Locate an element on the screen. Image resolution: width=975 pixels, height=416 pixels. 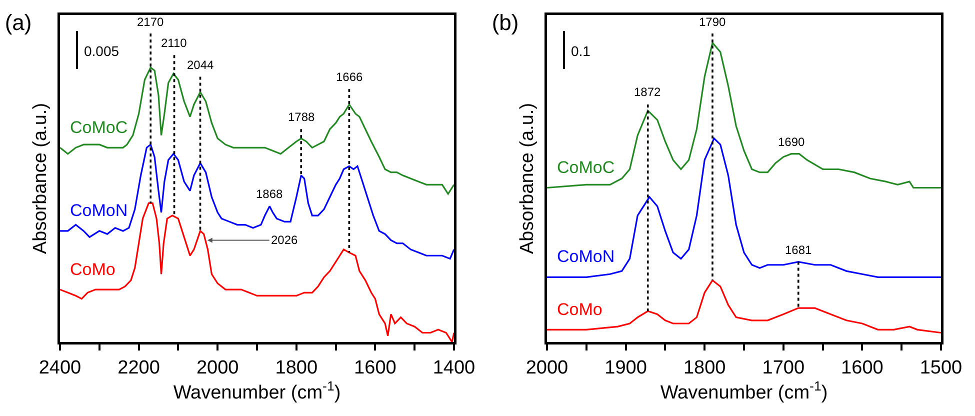
annotation: 1872 is located at coordinates (648, 92).